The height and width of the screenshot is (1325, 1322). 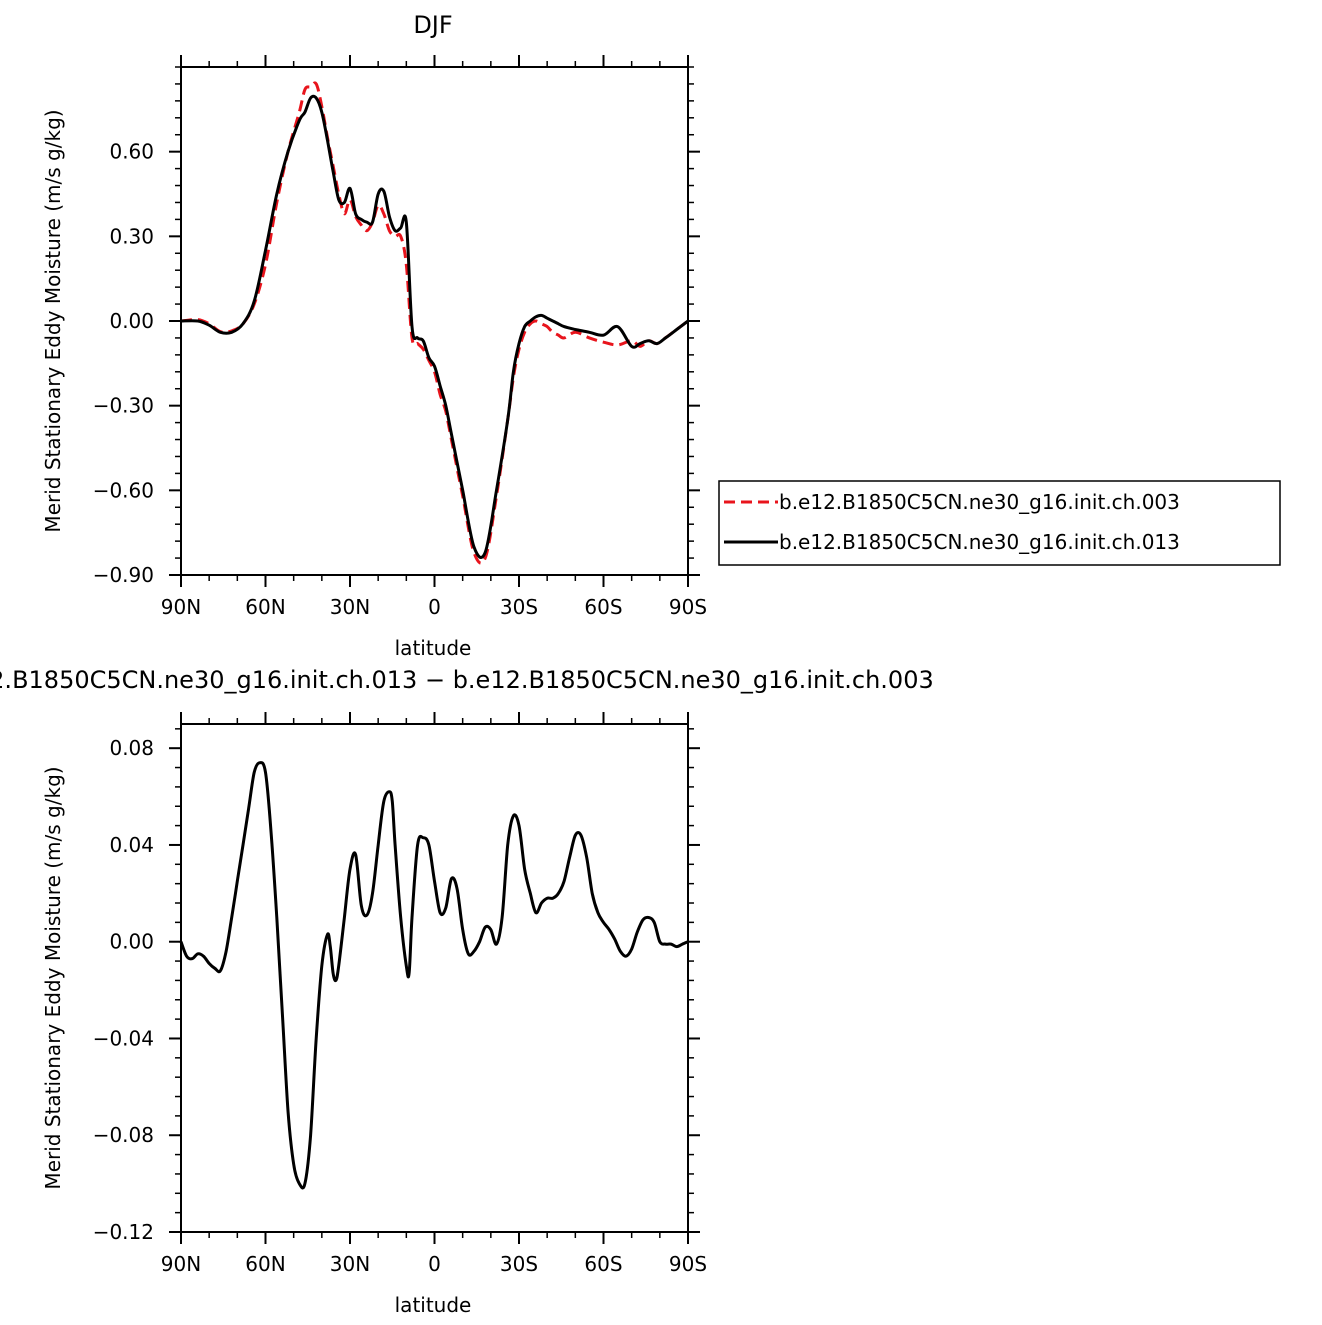 I want to click on legend-entry-ch003: b.e12.B1850C5CN.ne30_g16.init.ch.003, so click(x=979, y=502).